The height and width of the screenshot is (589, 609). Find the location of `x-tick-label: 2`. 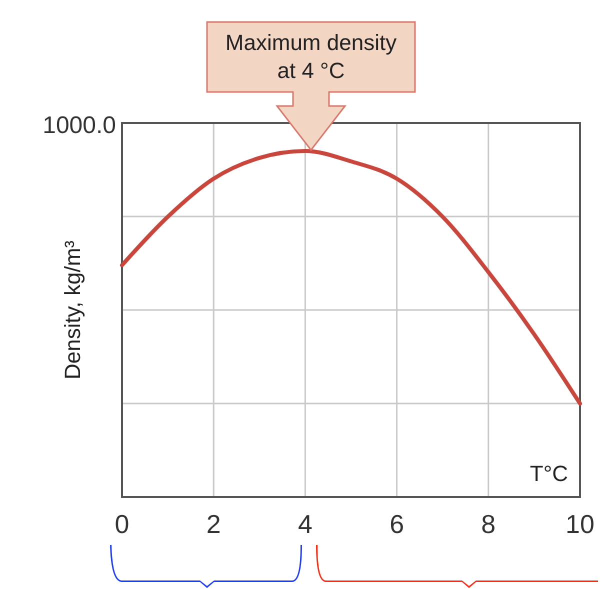

x-tick-label: 2 is located at coordinates (213, 524).